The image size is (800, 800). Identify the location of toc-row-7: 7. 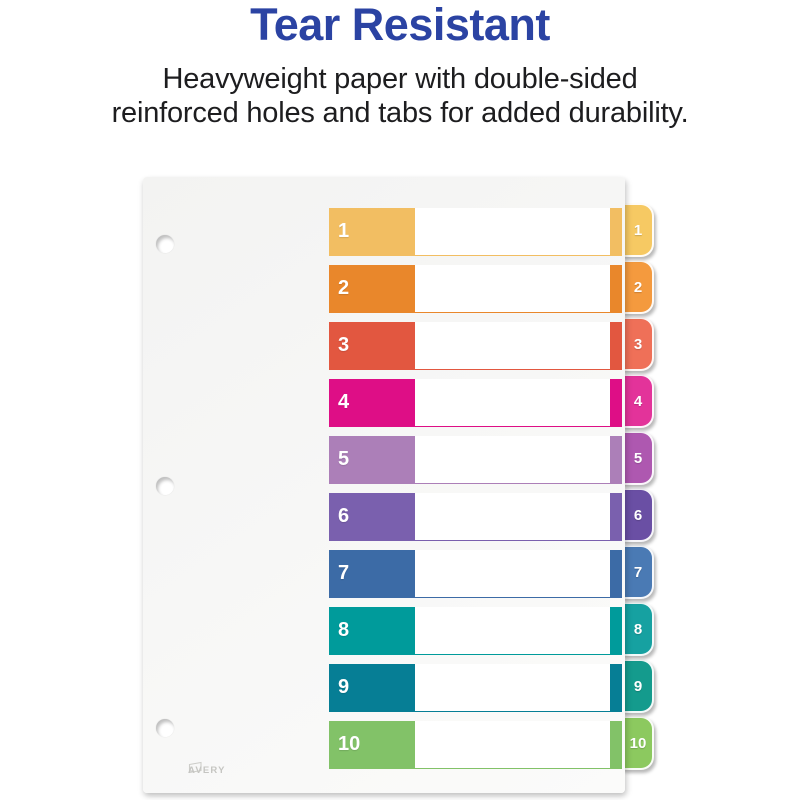
(475, 574).